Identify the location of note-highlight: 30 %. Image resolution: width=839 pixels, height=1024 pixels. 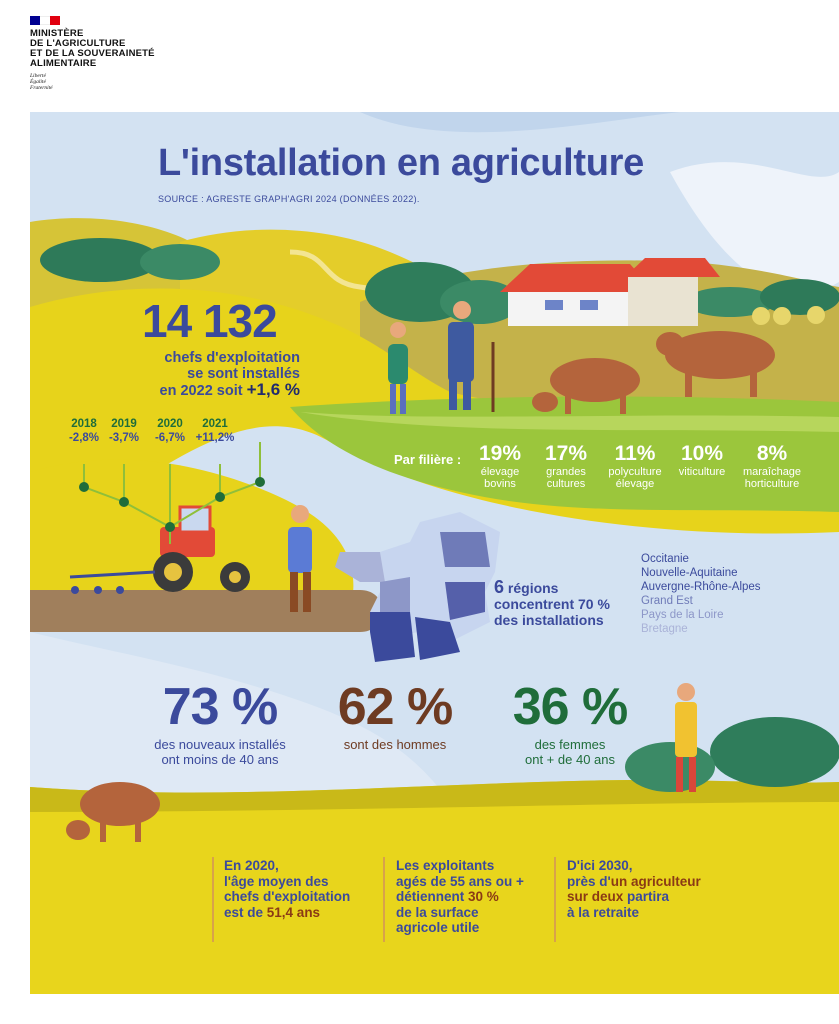
(483, 896).